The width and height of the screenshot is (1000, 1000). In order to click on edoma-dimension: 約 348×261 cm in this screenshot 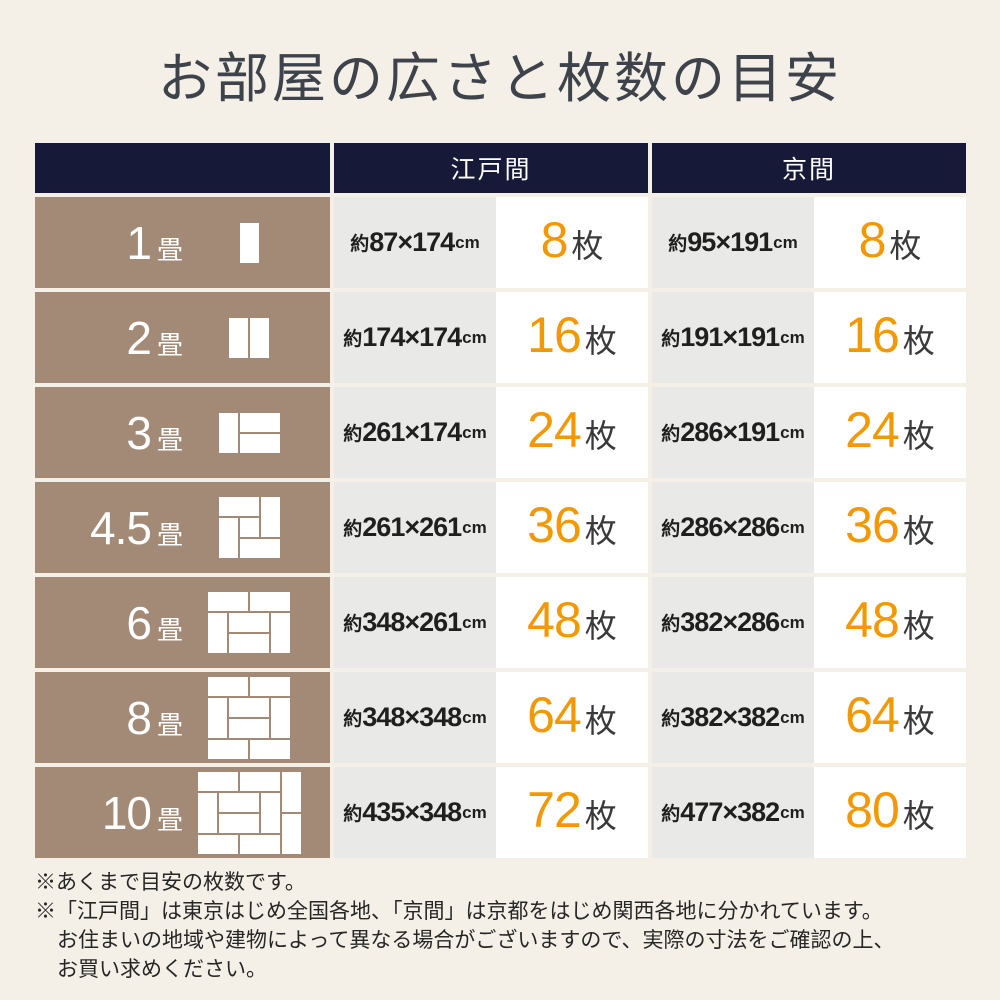, I will do `click(415, 622)`.